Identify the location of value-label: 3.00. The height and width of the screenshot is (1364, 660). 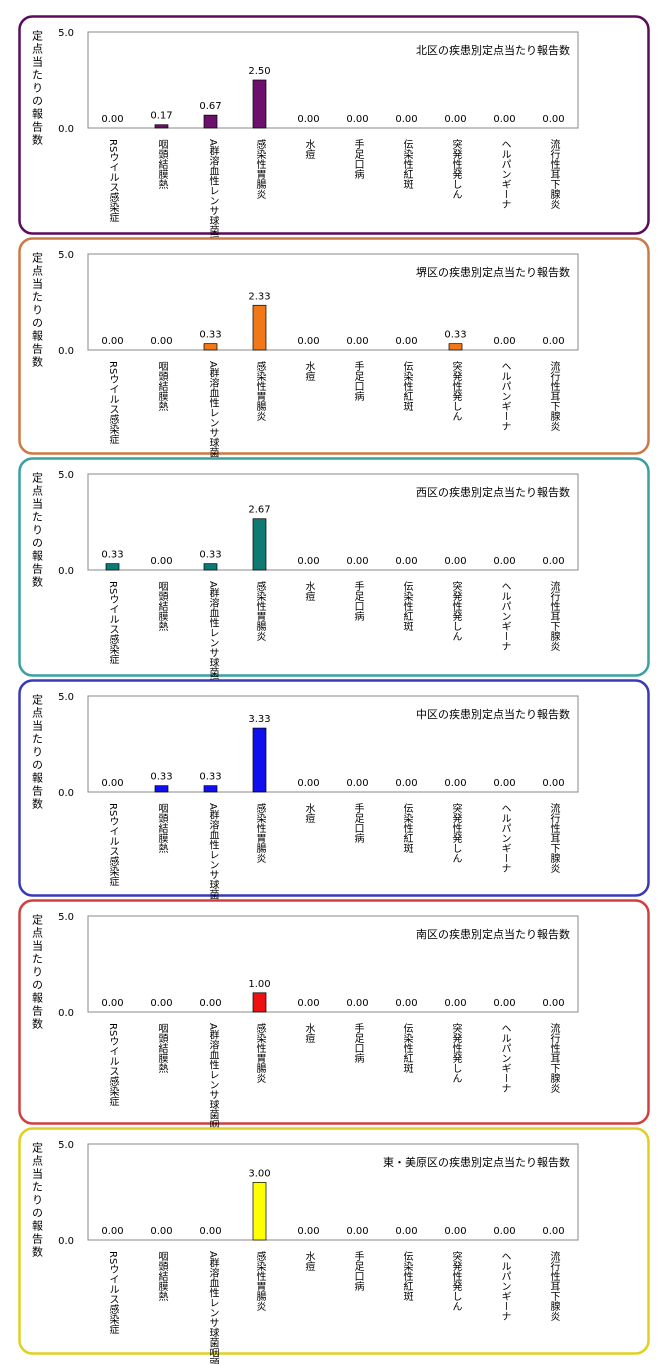
(259, 1173).